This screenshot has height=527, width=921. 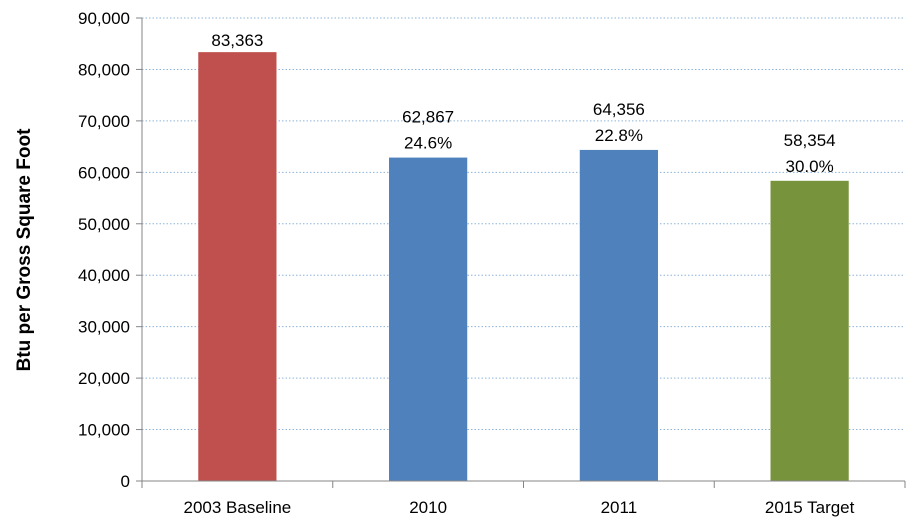 What do you see at coordinates (104, 224) in the screenshot?
I see `y-tick-label: 50,000` at bounding box center [104, 224].